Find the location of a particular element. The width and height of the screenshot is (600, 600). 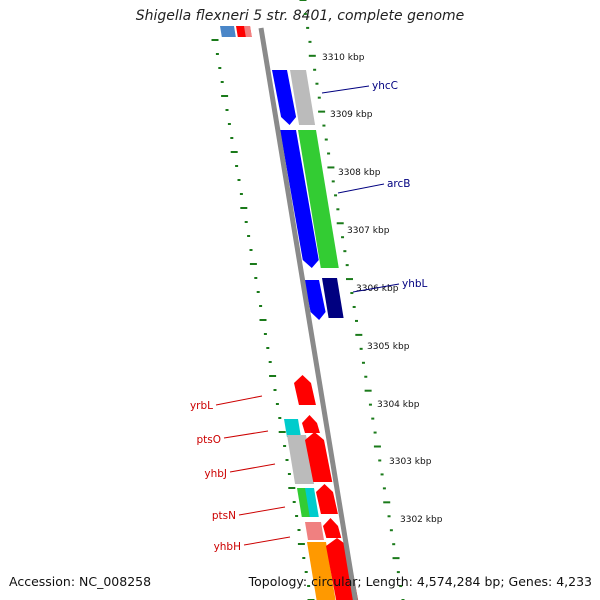

feature-ptsO-cyan is located at coordinates (292, 428).